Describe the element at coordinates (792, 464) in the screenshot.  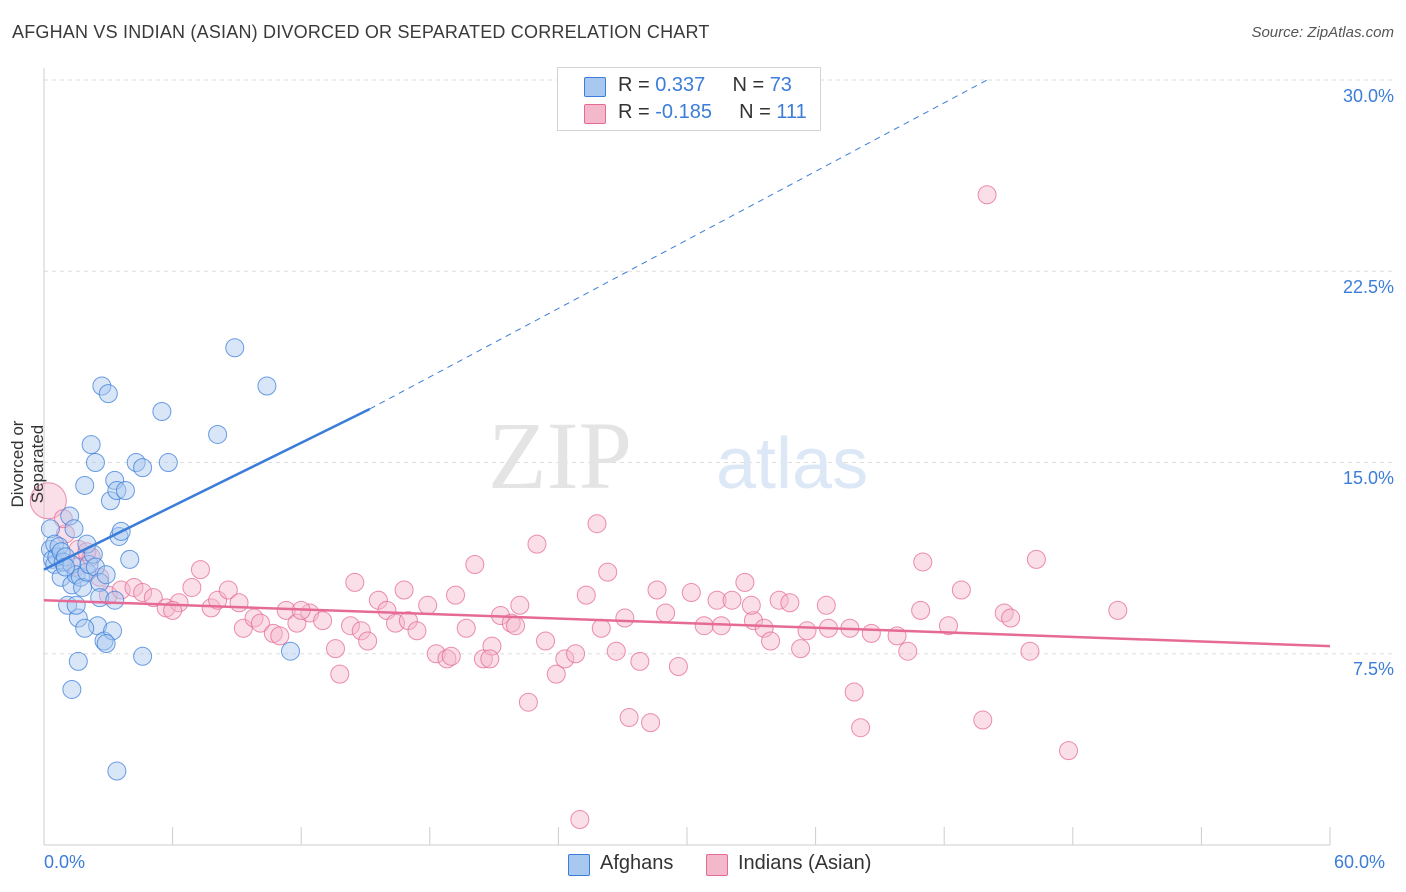
I see `watermark-atlas: atlas` at that location.